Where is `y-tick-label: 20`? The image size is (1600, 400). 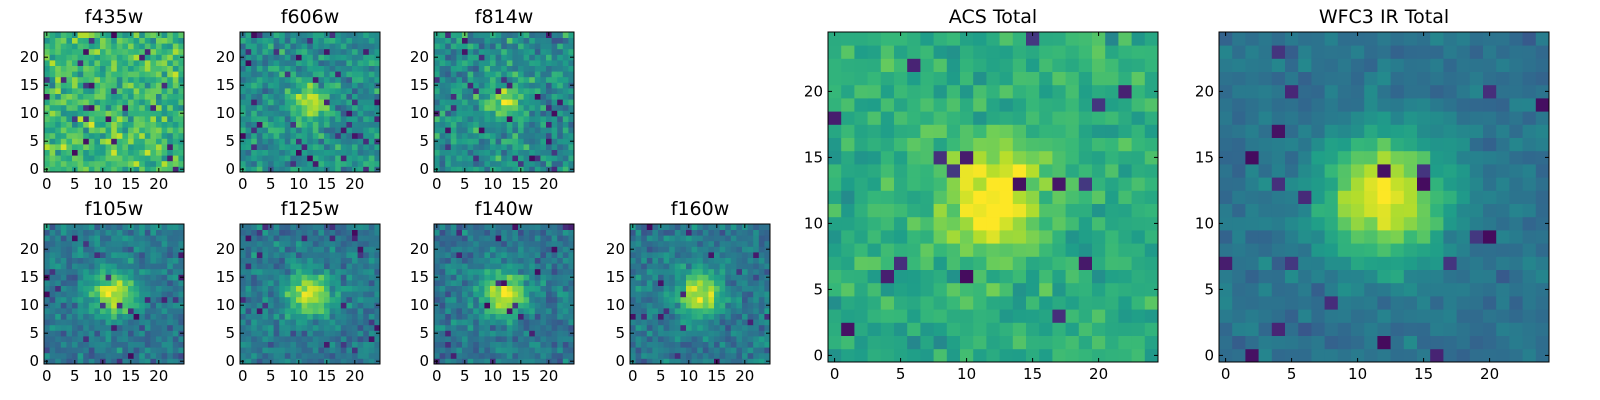
y-tick-label: 20 is located at coordinates (225, 249).